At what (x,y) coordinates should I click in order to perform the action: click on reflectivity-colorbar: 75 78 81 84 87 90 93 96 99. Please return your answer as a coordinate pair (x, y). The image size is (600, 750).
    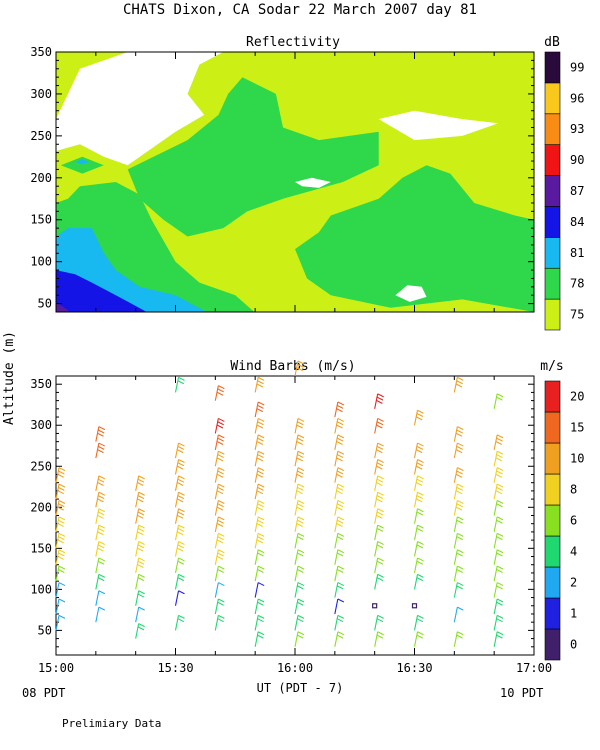
    Looking at the image, I should click on (564, 191).